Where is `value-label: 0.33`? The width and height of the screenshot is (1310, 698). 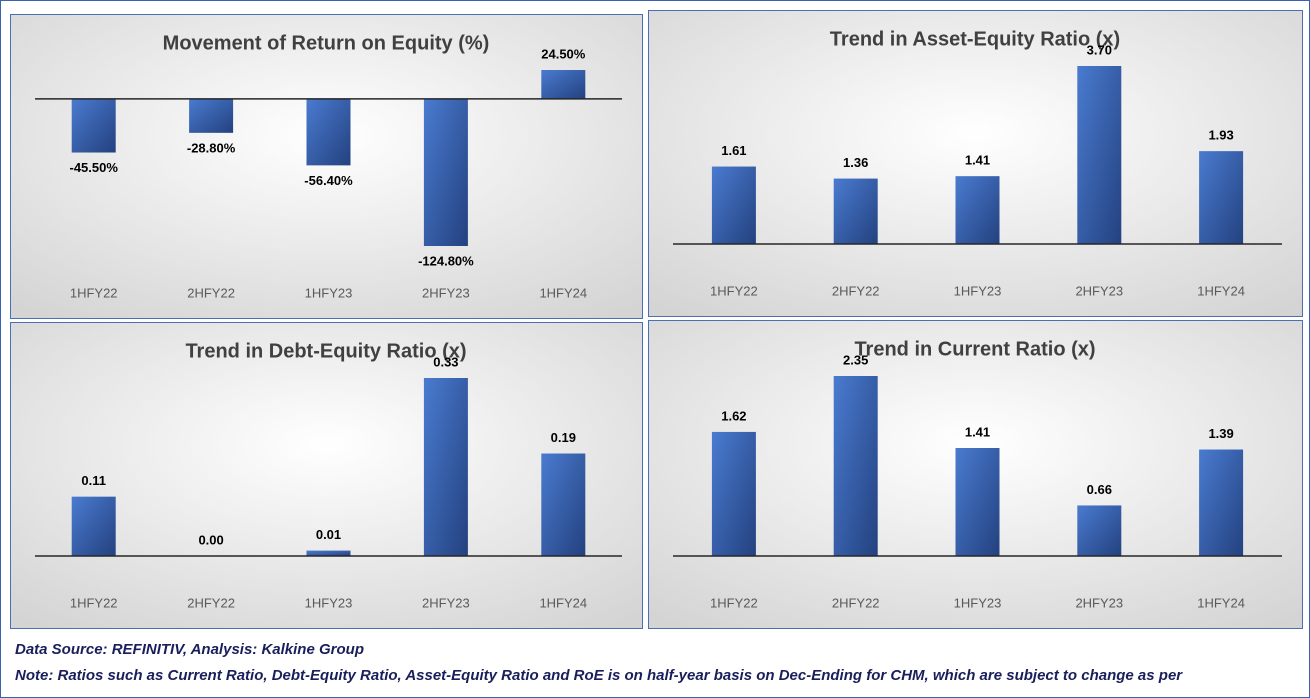 value-label: 0.33 is located at coordinates (445, 361).